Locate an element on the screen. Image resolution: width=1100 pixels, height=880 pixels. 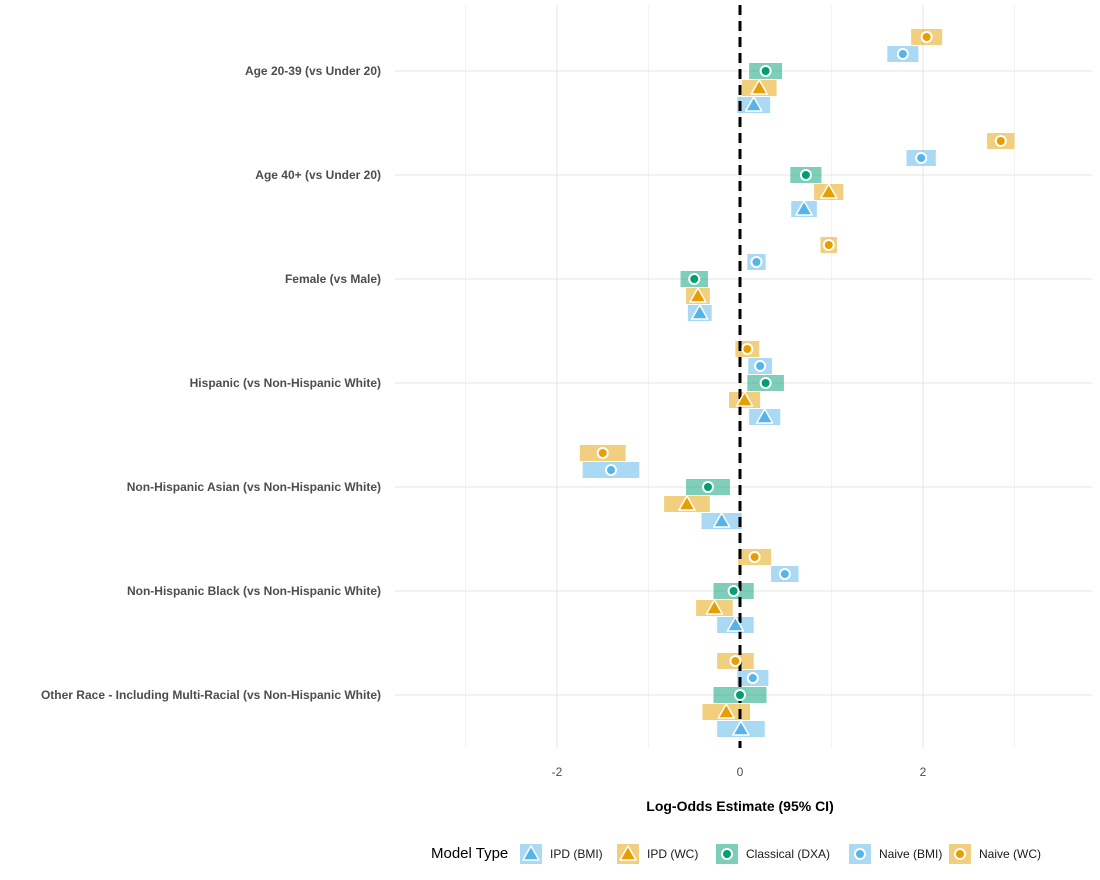
category-label: Age 20-39 (vs Under 20) is located at coordinates (313, 71).